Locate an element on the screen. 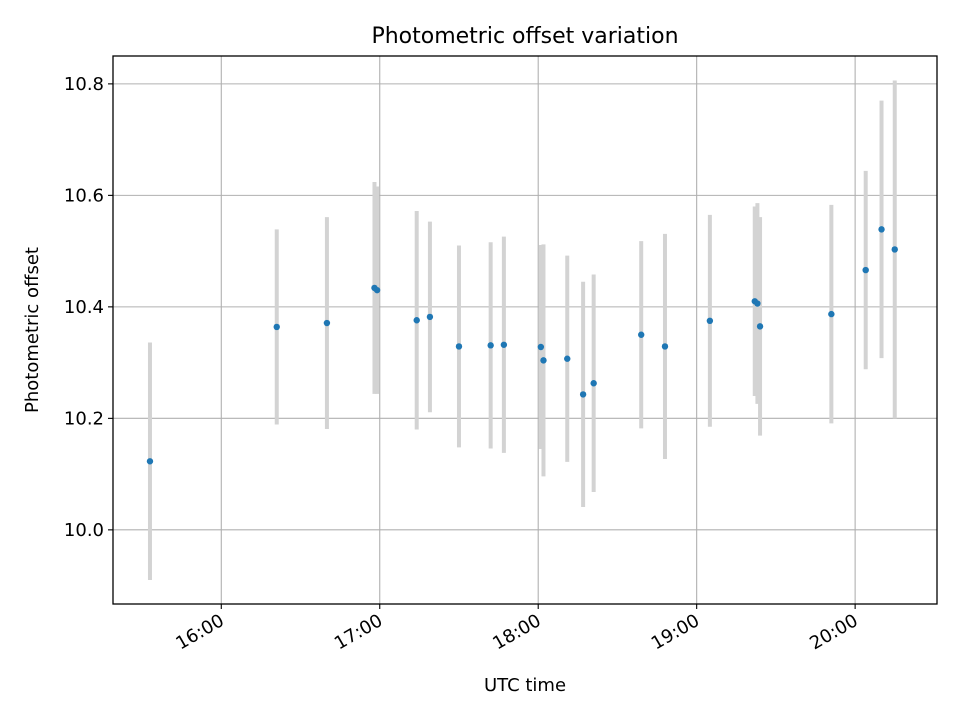 The width and height of the screenshot is (960, 720). y-axis: 10.0 10.2 10.4 10.6 10.8 is located at coordinates (88, 307).